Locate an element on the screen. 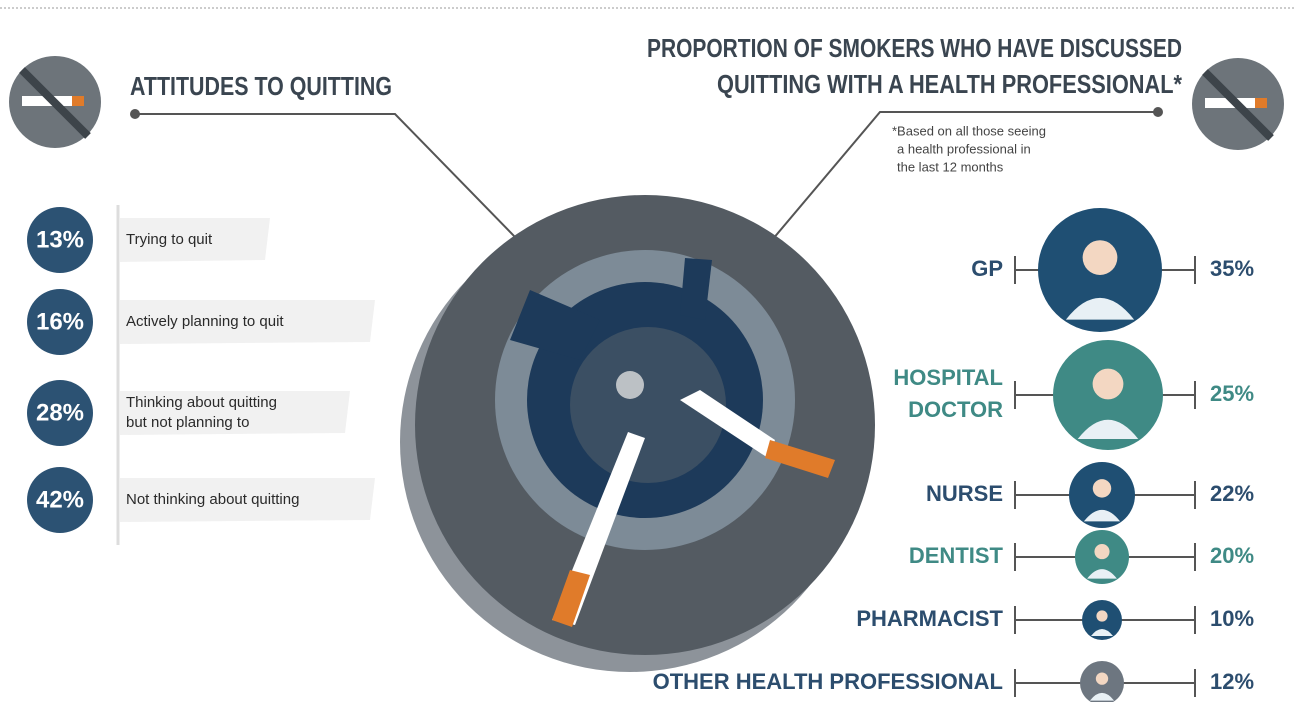 This screenshot has width=1296, height=702. professional-value: 10% is located at coordinates (1232, 618).